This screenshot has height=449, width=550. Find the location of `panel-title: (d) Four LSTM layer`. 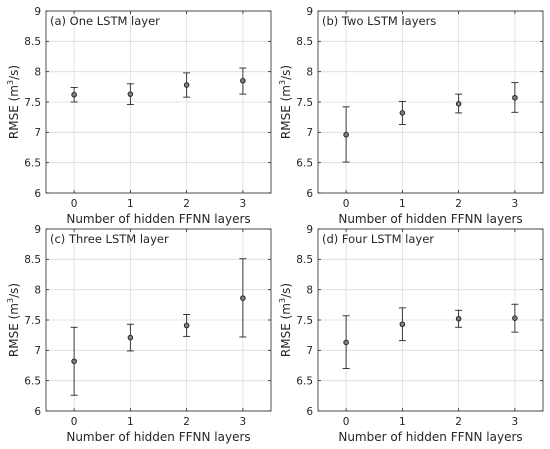

panel-title: (d) Four LSTM layer is located at coordinates (378, 239).